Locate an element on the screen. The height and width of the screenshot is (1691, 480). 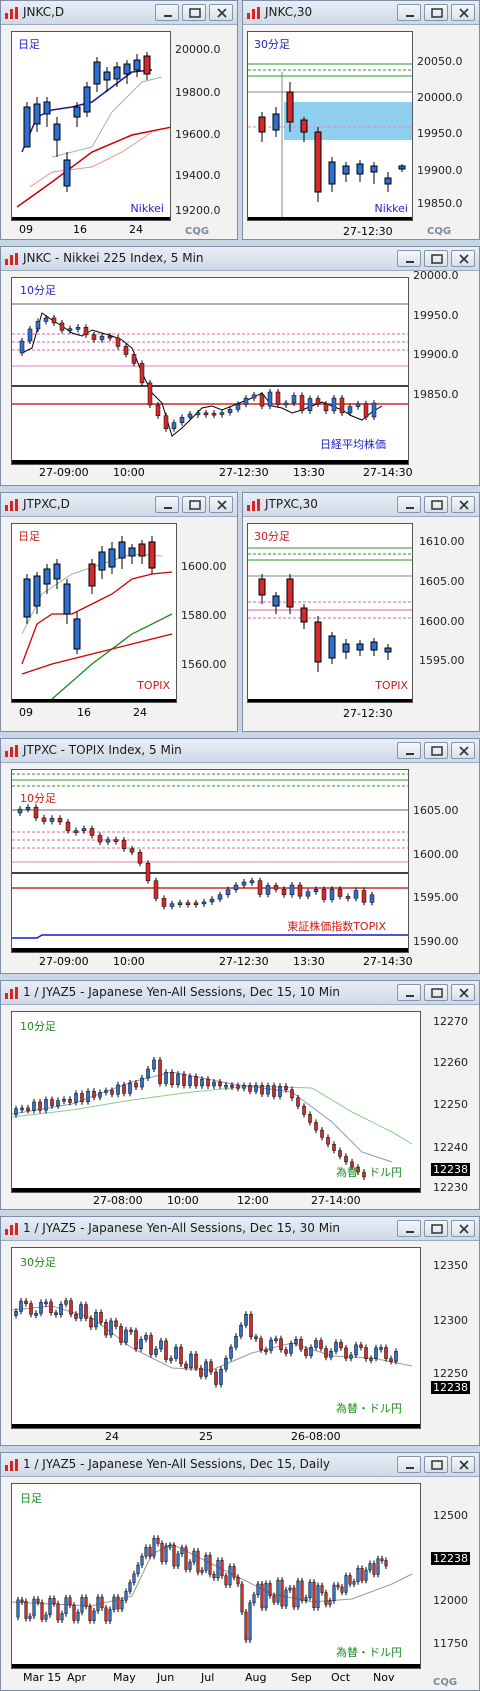
price-chart: 日足 為替・ドル円 is located at coordinates (216, 1576).